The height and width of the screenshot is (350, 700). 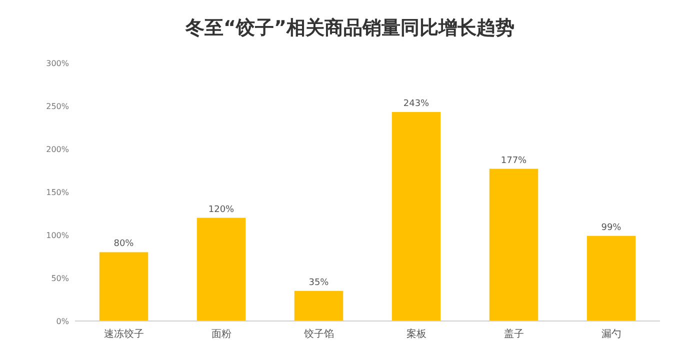 What do you see at coordinates (318, 334) in the screenshot?
I see `x-tick-label: 饺子馅` at bounding box center [318, 334].